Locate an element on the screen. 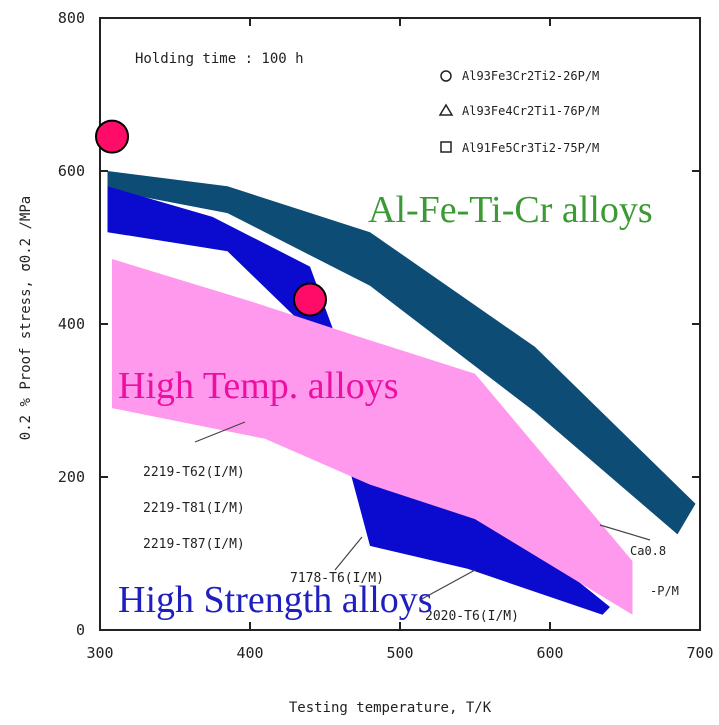 This screenshot has height=725, width=719. leader-ca is located at coordinates (625, 532).